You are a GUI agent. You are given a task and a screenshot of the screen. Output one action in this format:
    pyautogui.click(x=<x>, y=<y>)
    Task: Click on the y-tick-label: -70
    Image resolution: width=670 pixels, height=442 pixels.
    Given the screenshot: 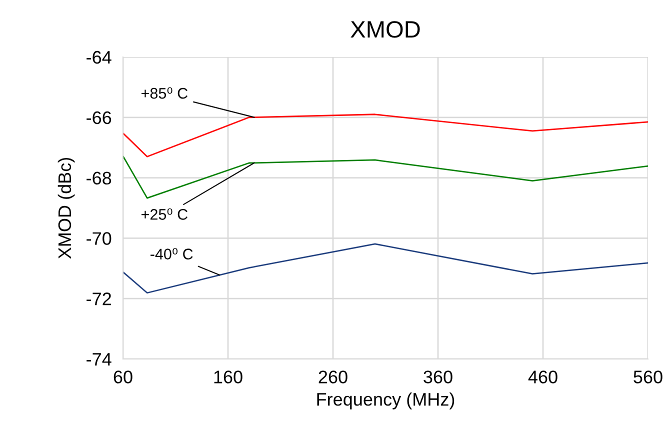 What is the action you would take?
    pyautogui.click(x=99, y=238)
    